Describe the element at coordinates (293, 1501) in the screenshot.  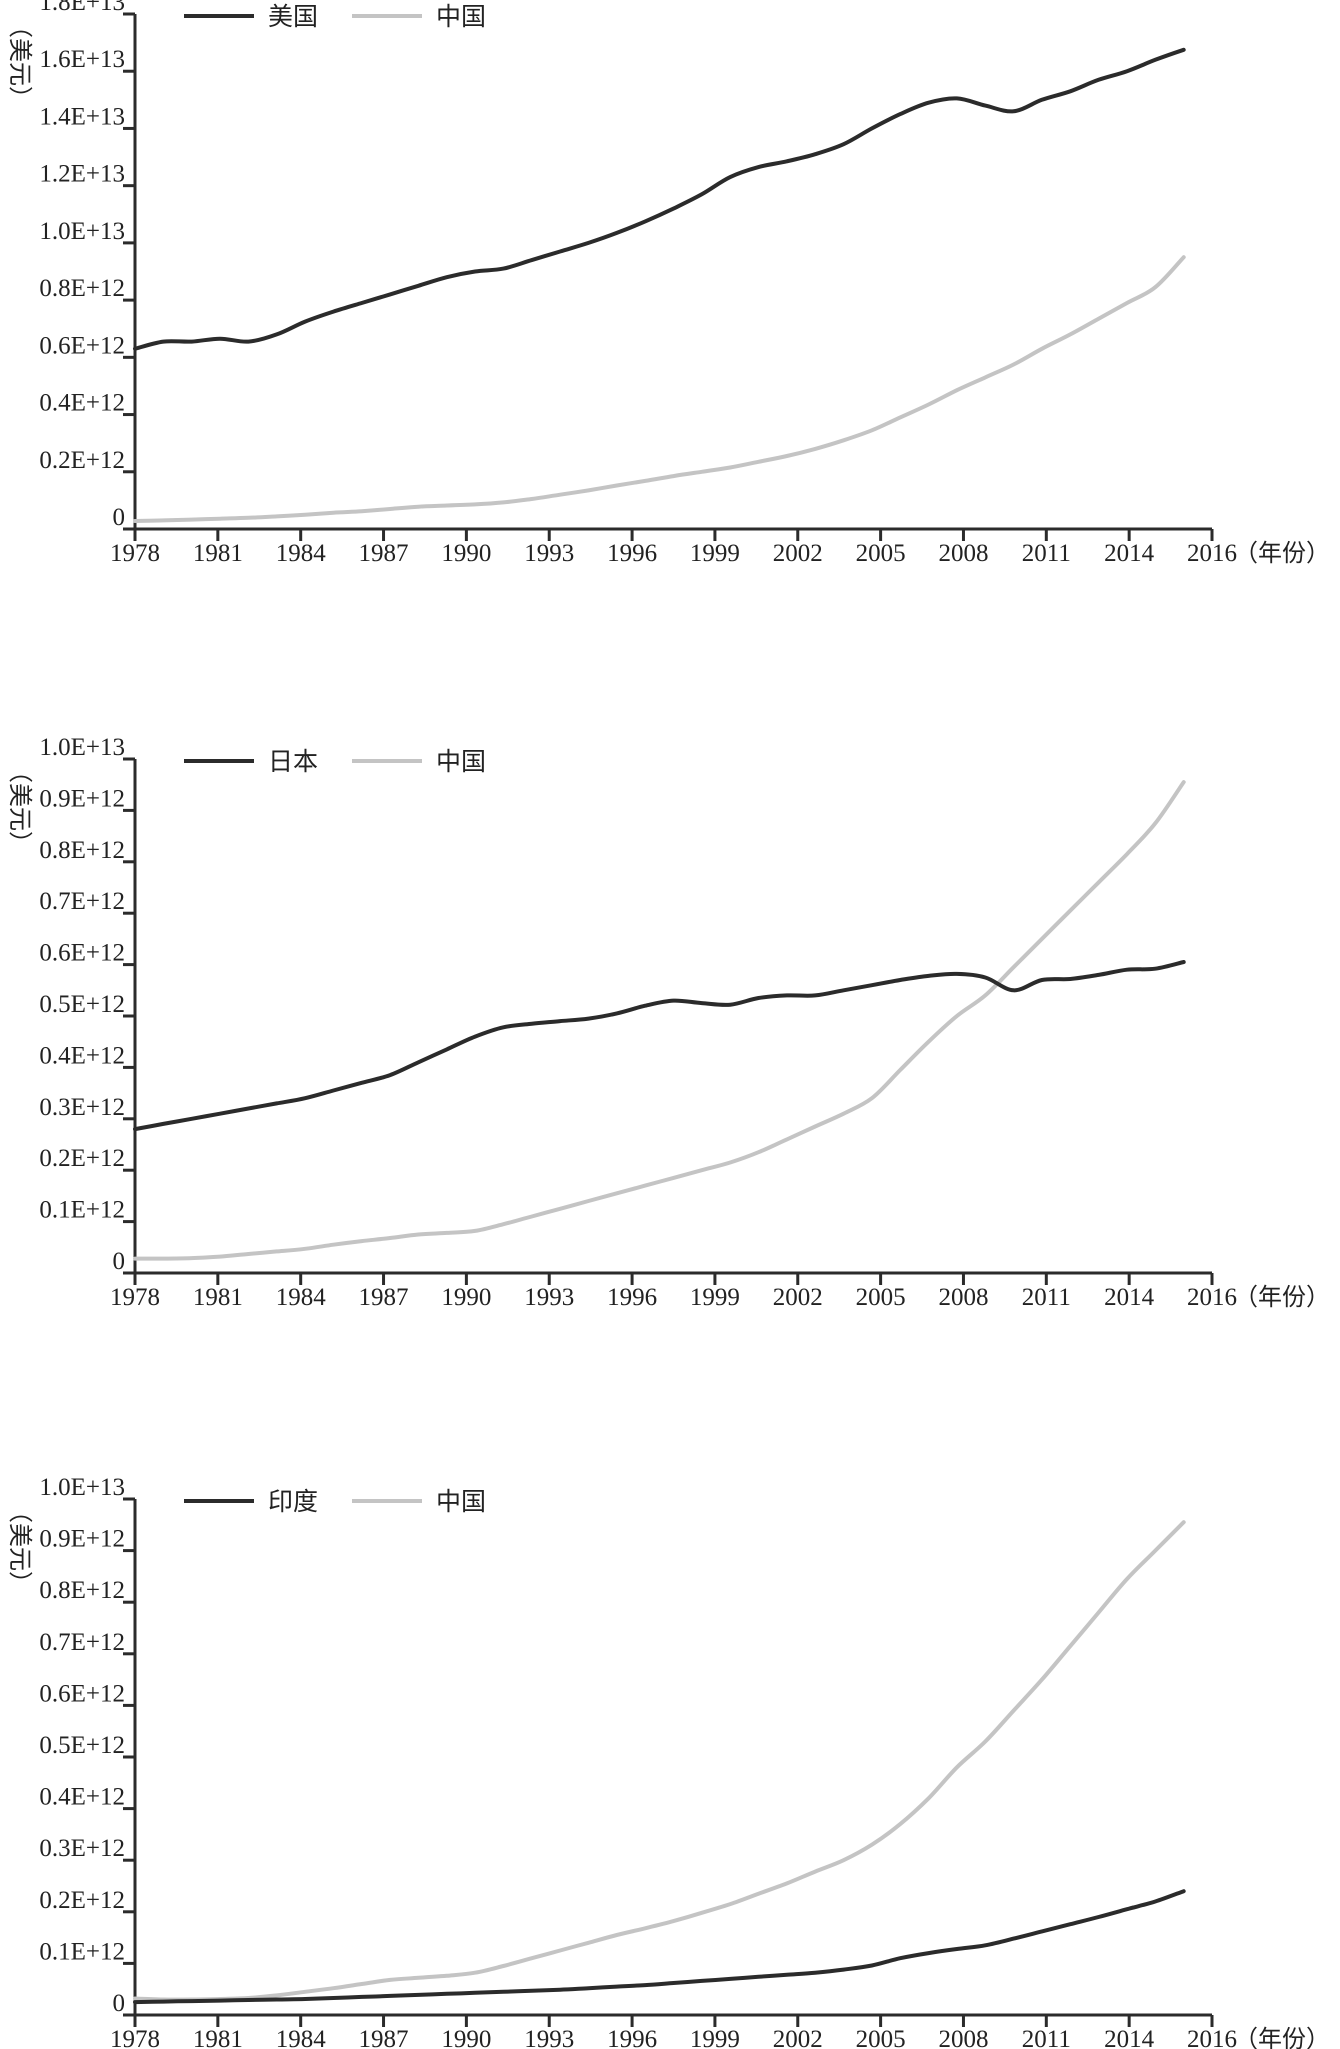
I see `legend-label: 印度` at that location.